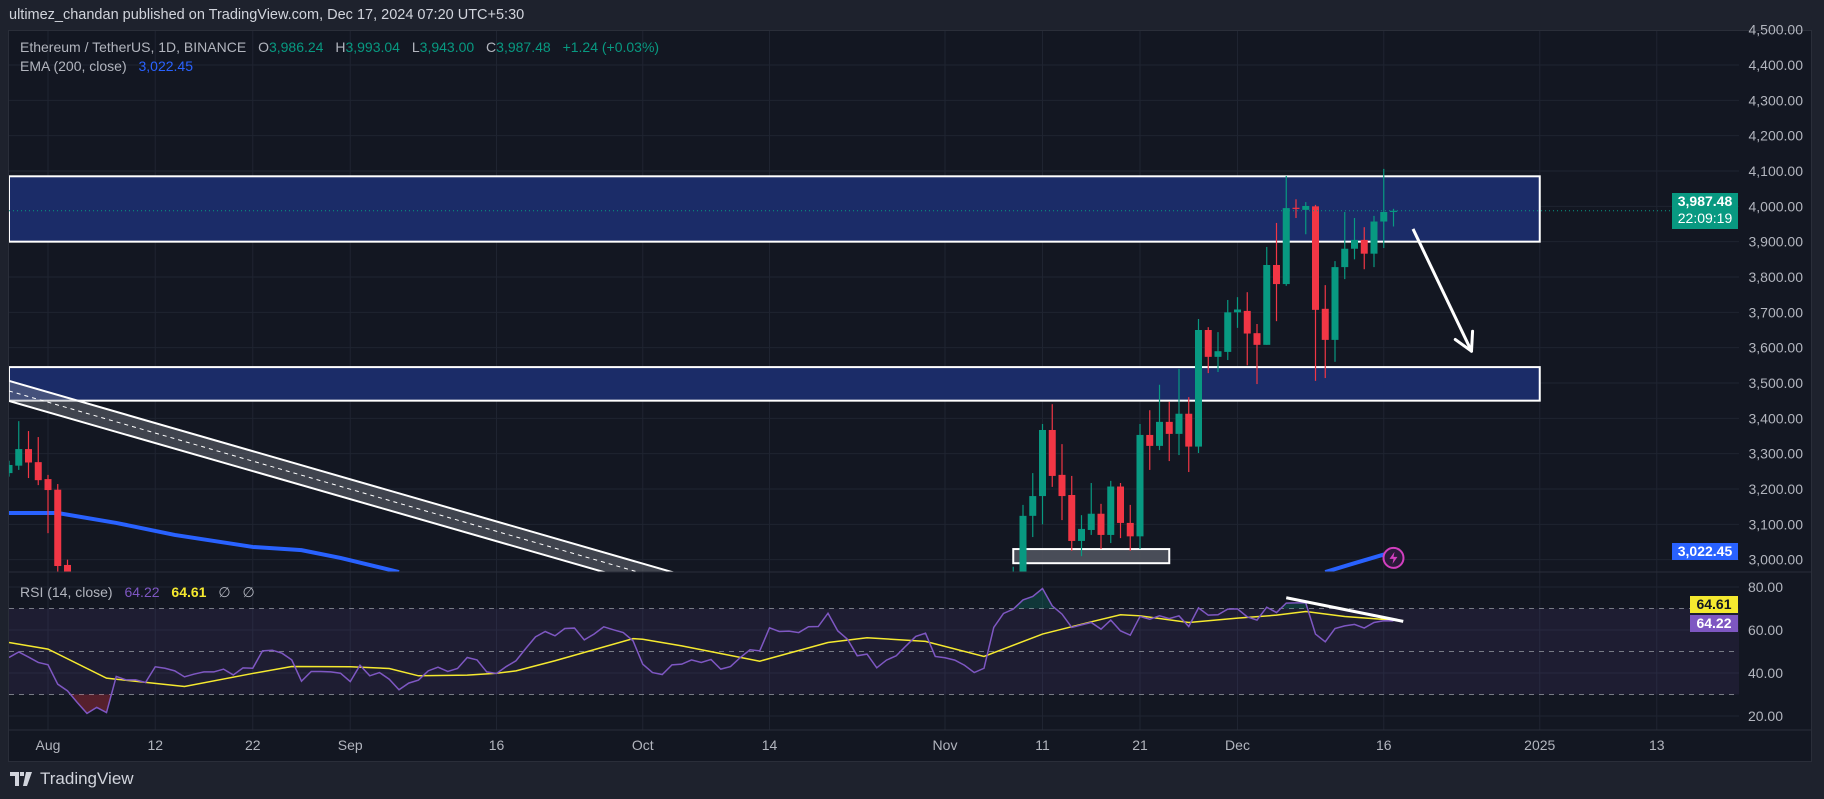  What do you see at coordinates (106, 66) in the screenshot?
I see `ema-legend: EMA (200, close) 3,022.45` at bounding box center [106, 66].